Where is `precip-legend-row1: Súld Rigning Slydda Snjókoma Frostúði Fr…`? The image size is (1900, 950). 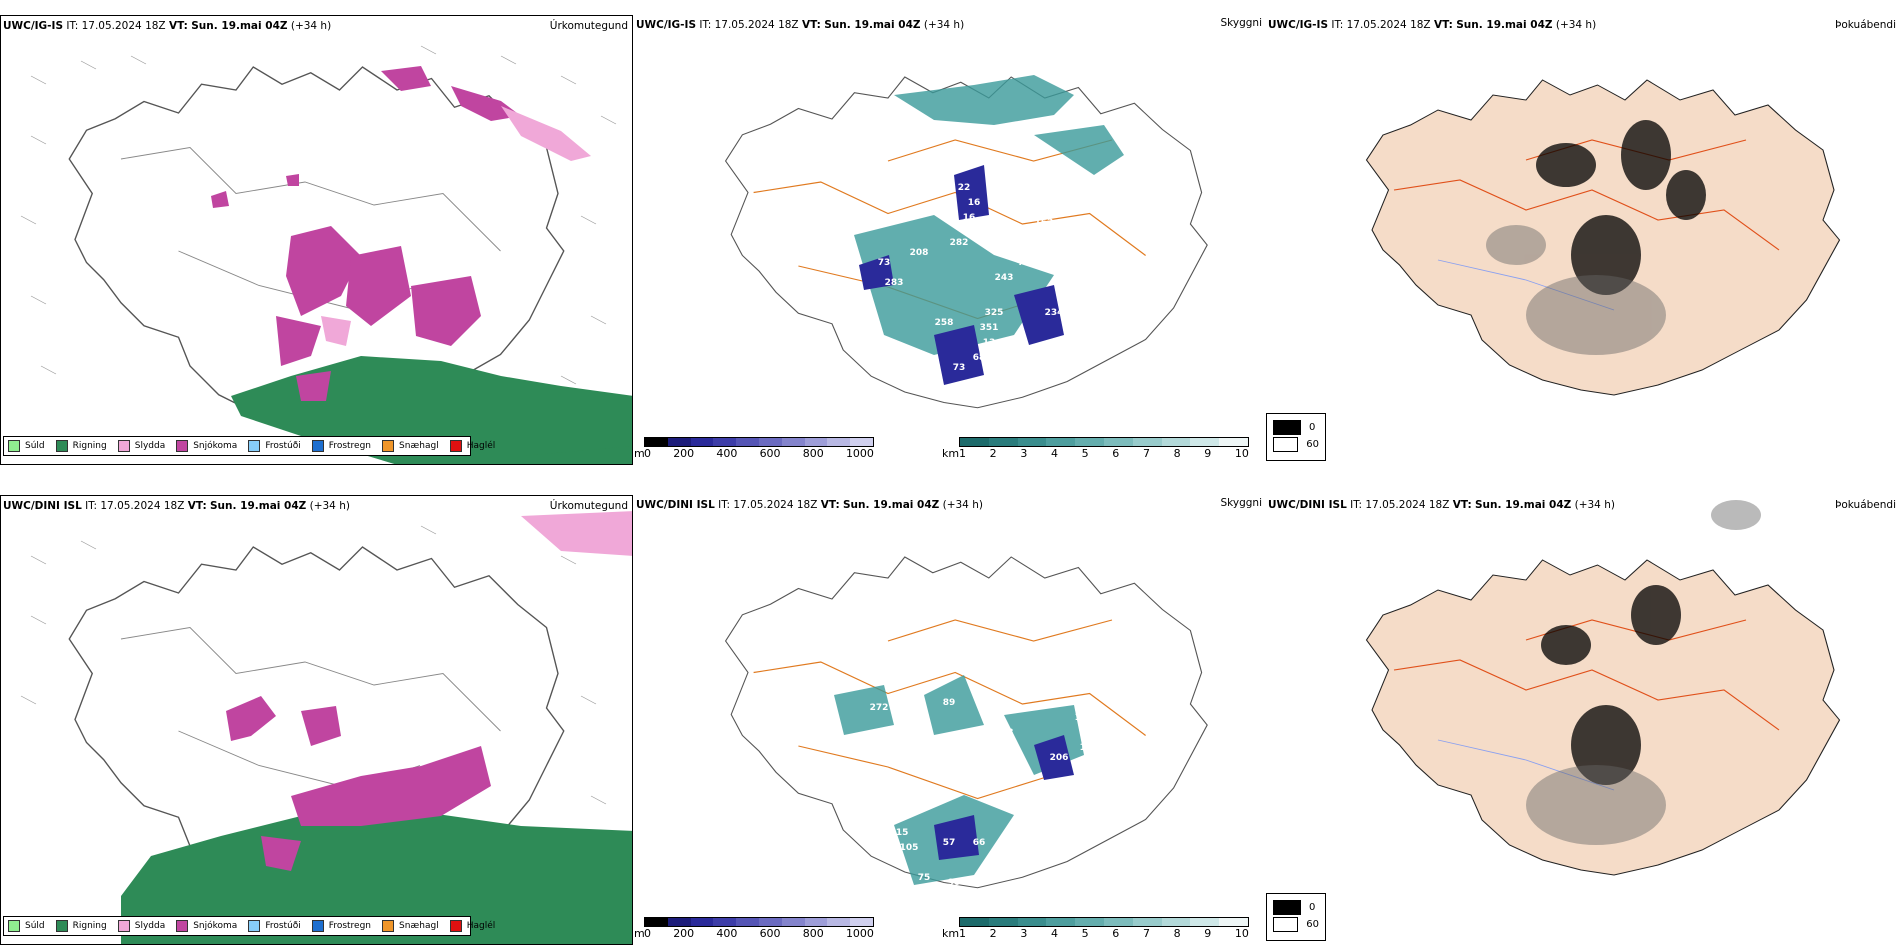
precip-legend-row1: Súld Rigning Slydda Snjókoma Frostúði Fr… is located at coordinates (249, 446).